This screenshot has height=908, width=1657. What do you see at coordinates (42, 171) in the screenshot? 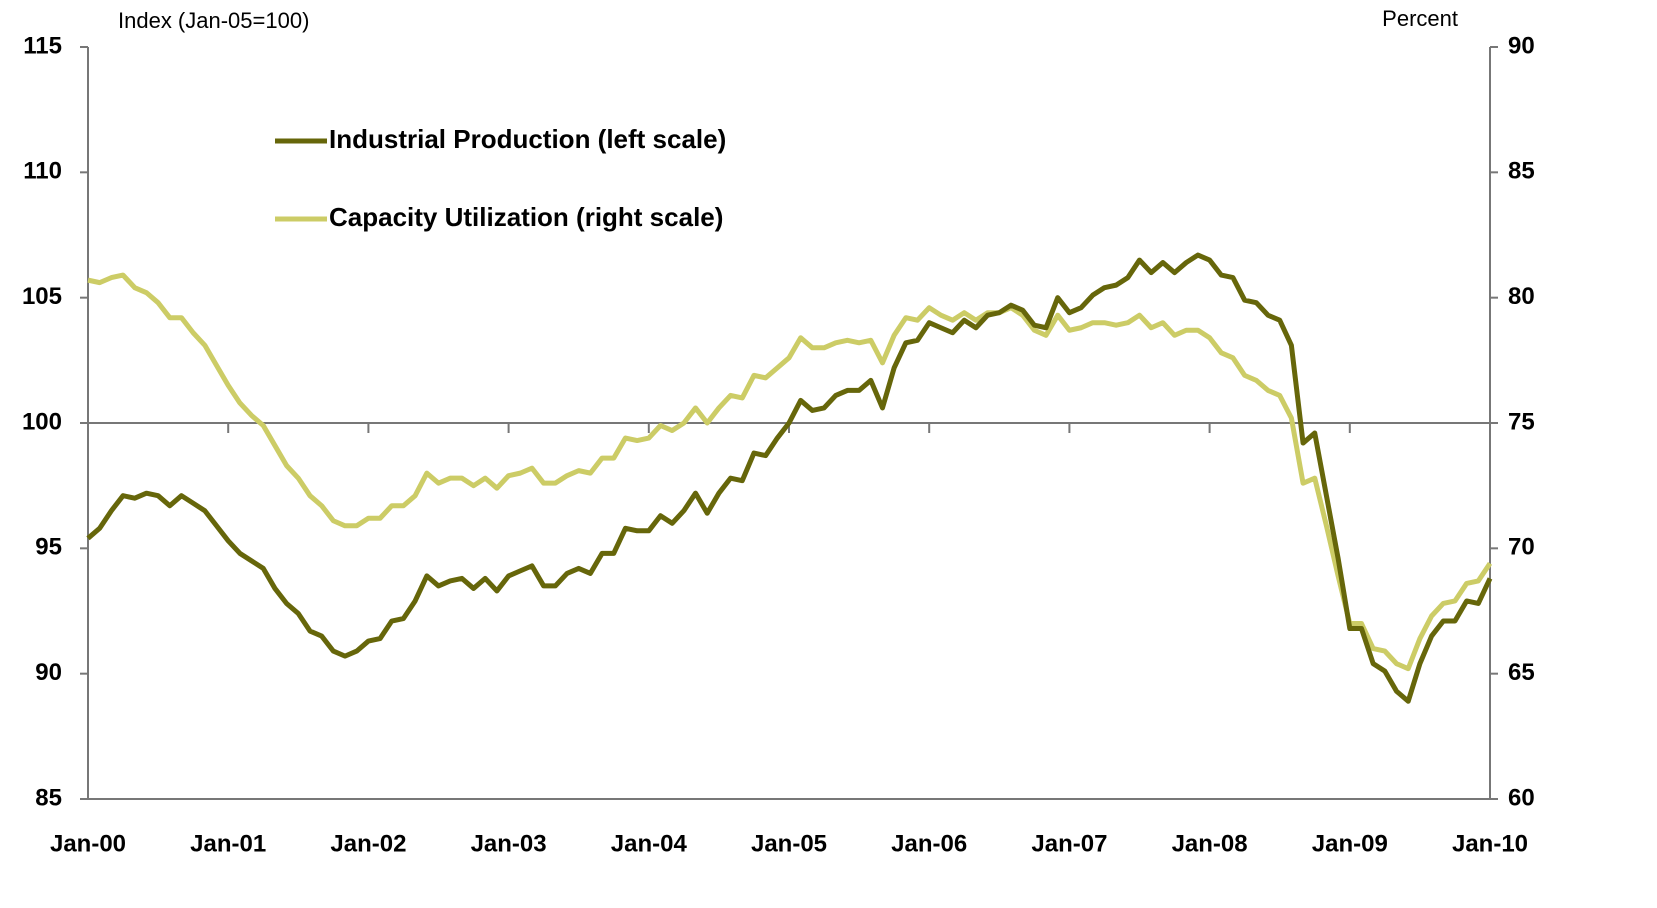
I see `y-tick-label: 110` at bounding box center [42, 171].